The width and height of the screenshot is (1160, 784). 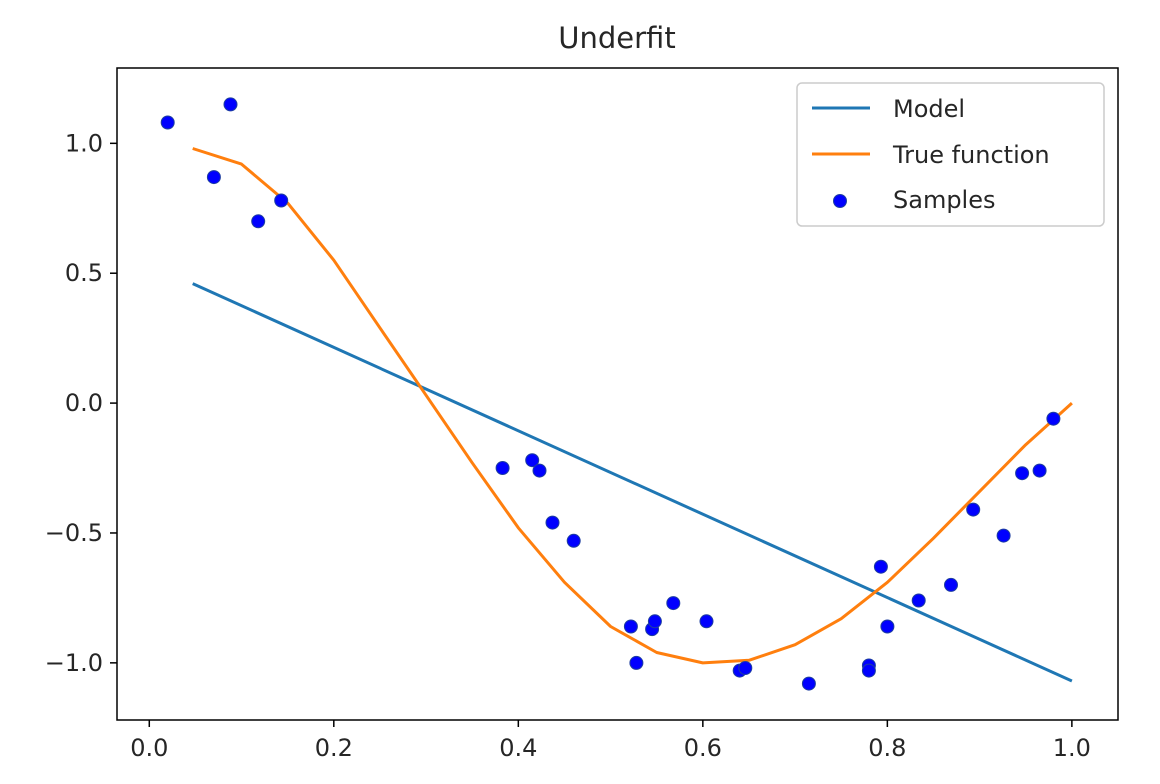 I want to click on x-tick-label: 0.0, so click(x=149, y=748).